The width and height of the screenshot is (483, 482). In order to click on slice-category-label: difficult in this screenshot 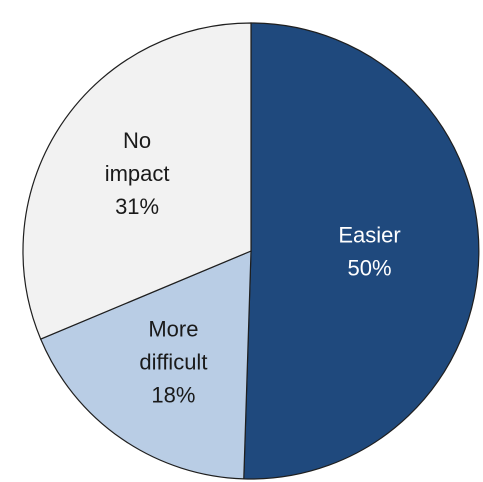, I will do `click(173, 362)`.